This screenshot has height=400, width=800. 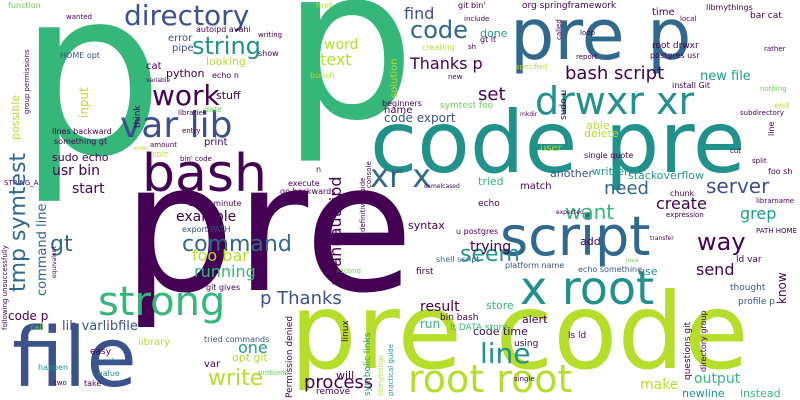 What do you see at coordinates (715, 269) in the screenshot?
I see `cloud-word: send` at bounding box center [715, 269].